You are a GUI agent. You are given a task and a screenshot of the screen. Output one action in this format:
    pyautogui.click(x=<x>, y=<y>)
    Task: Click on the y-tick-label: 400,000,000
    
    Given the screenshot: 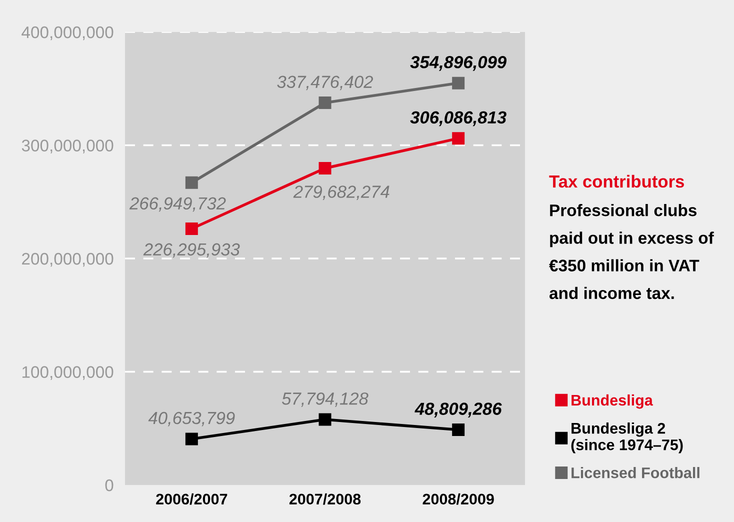 What is the action you would take?
    pyautogui.click(x=68, y=33)
    